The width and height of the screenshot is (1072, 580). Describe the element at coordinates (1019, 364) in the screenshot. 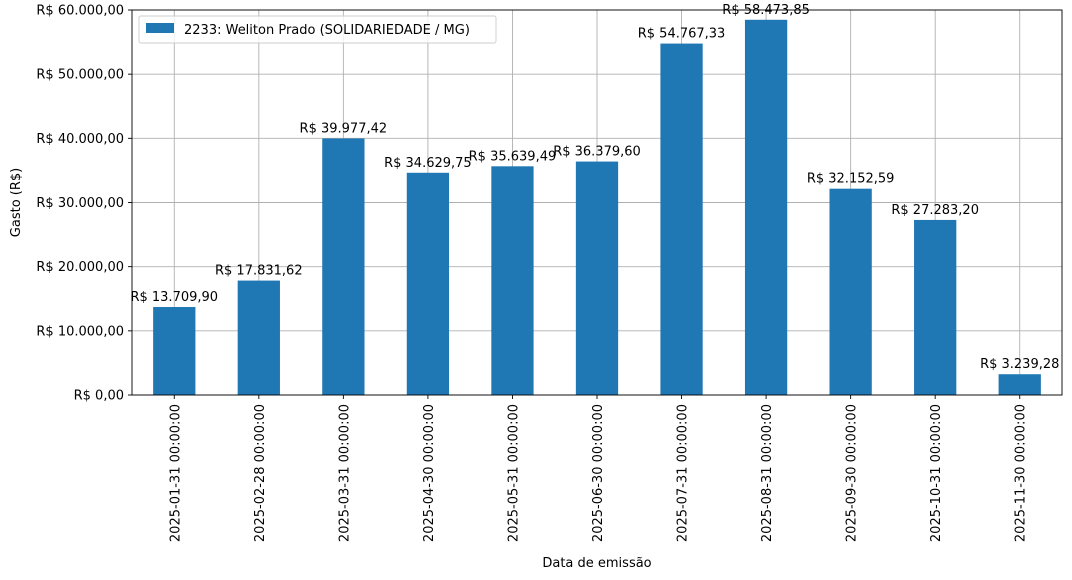

I see `data-label: R$ 3.239,28` at that location.